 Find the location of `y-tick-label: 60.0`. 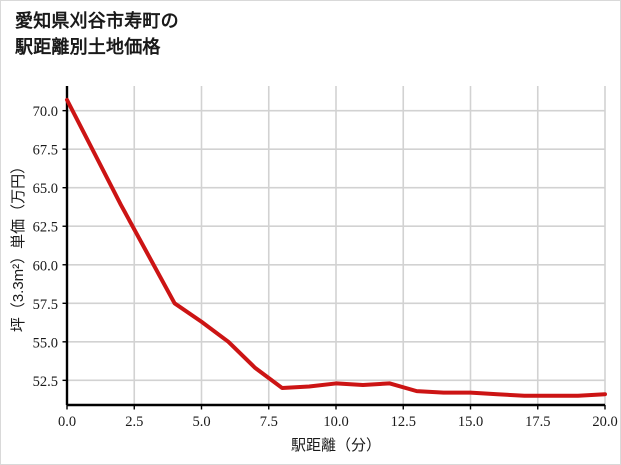

y-tick-label: 60.0 is located at coordinates (45, 266).